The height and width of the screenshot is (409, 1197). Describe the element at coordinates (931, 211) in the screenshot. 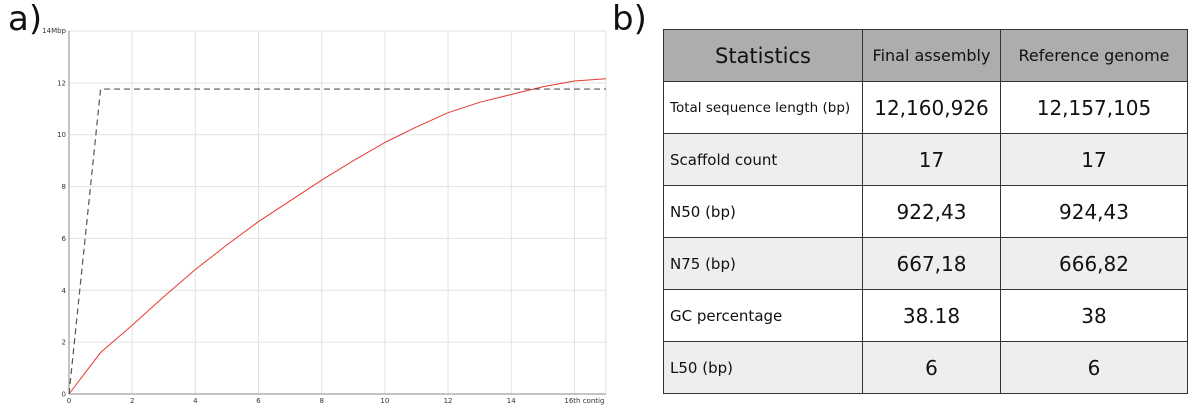

I see `row-final-value: 922,43` at that location.